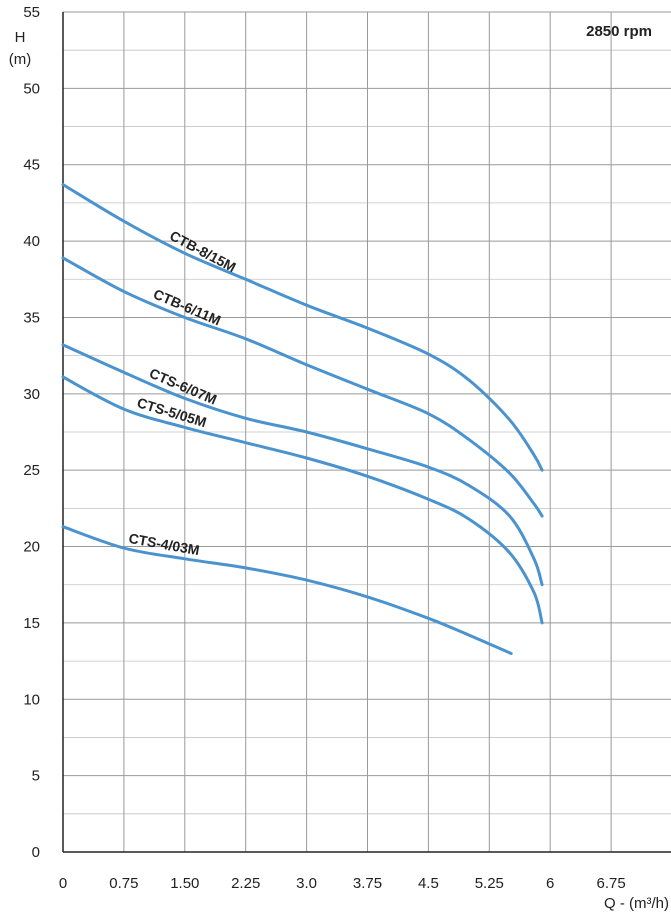 This screenshot has width=671, height=915. What do you see at coordinates (636, 903) in the screenshot?
I see `x-axis-title: Q - (m³/h)` at bounding box center [636, 903].